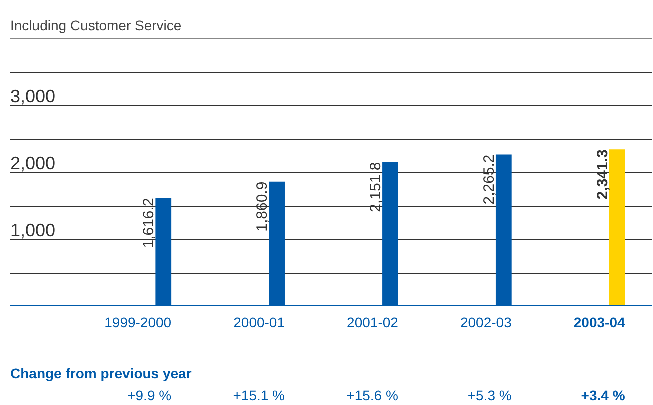  I want to click on text: +9.9 %, so click(150, 396).